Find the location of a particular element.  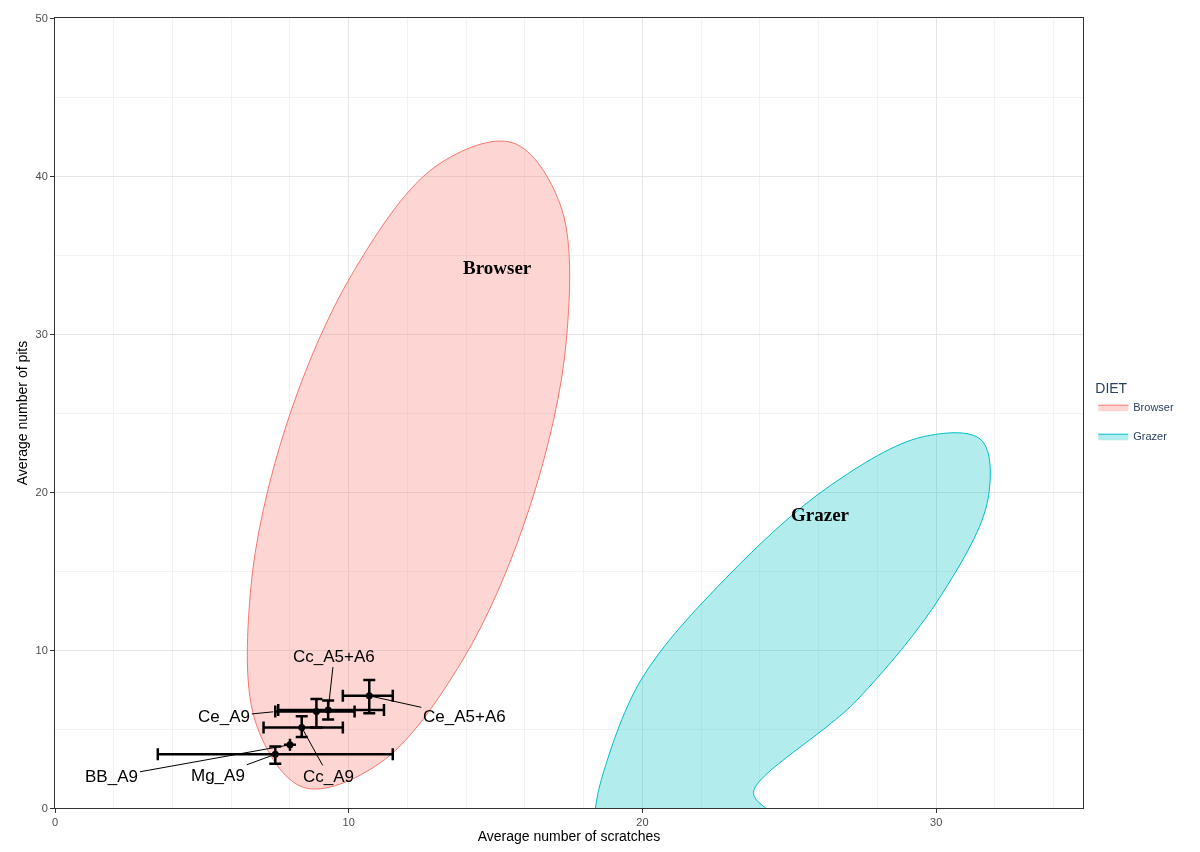

annotation: Cc_A9 is located at coordinates (329, 776).